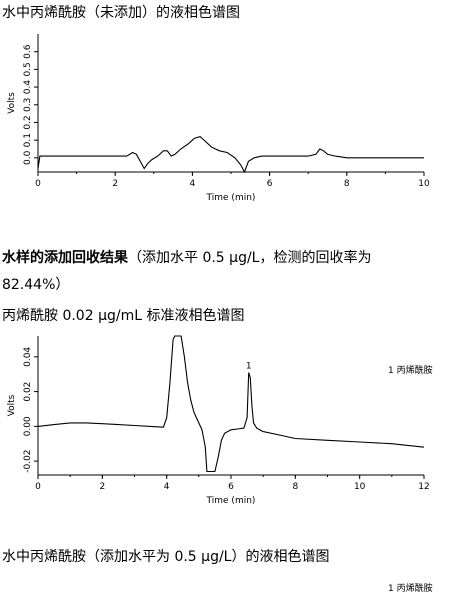  Describe the element at coordinates (28, 460) in the screenshot. I see `y-tick-label: -0.02` at that location.